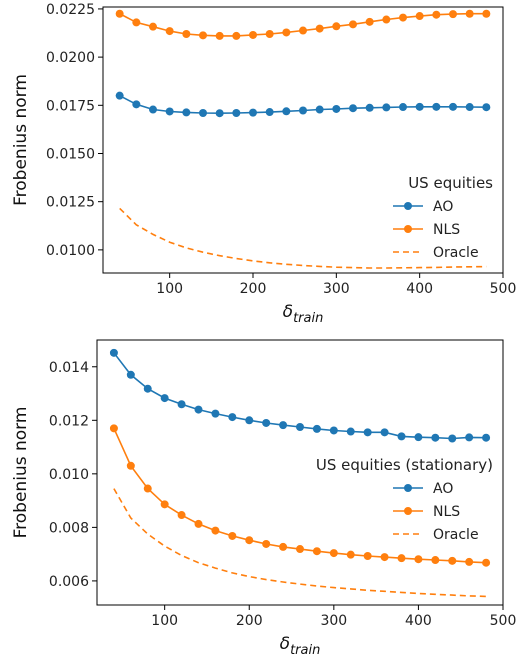 The width and height of the screenshot is (524, 656). What do you see at coordinates (303, 24) in the screenshot?
I see `series-nls` at bounding box center [303, 24].